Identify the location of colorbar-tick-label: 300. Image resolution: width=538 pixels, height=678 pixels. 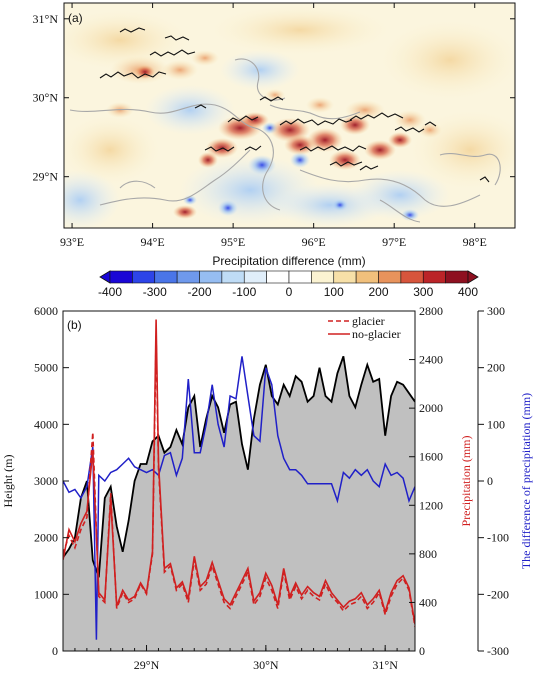
(423, 292).